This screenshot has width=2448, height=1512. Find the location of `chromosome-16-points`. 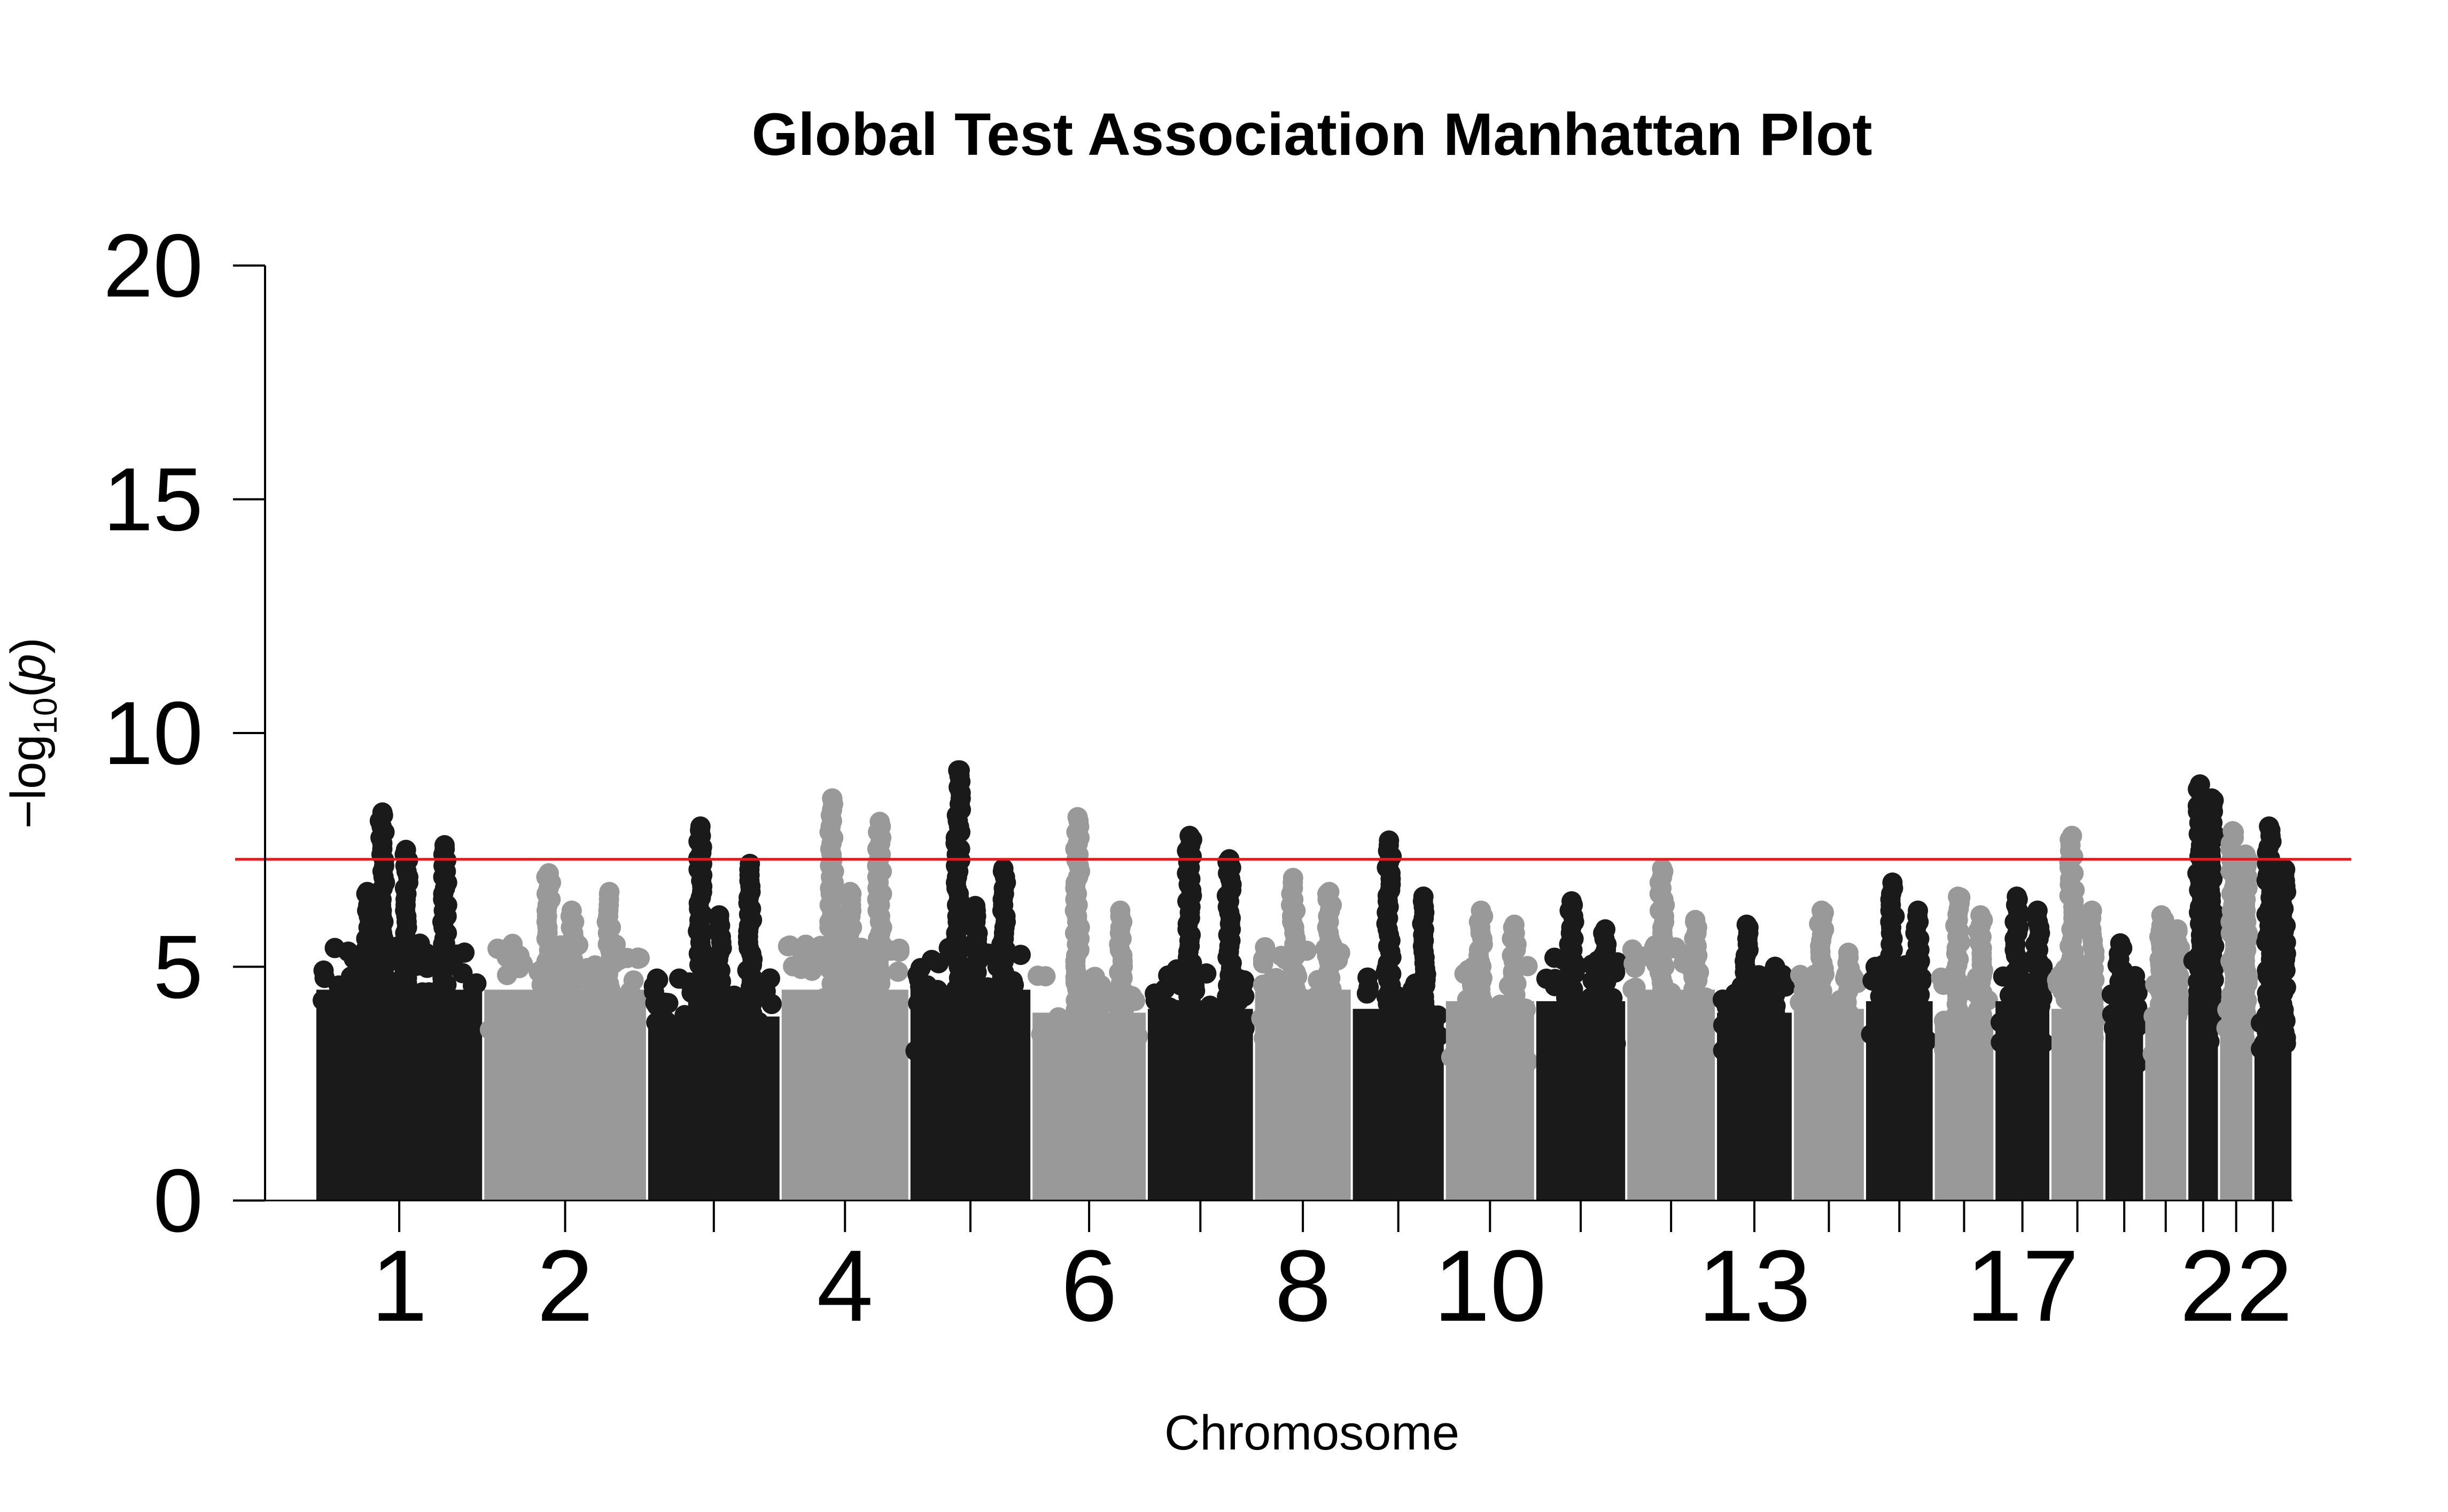

chromosome-16-points is located at coordinates (1965, 1043).